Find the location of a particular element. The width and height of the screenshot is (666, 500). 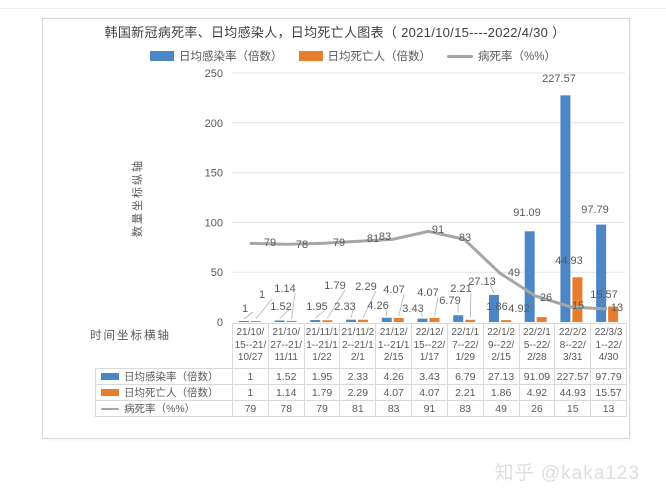

top-divider is located at coordinates (333, 8).